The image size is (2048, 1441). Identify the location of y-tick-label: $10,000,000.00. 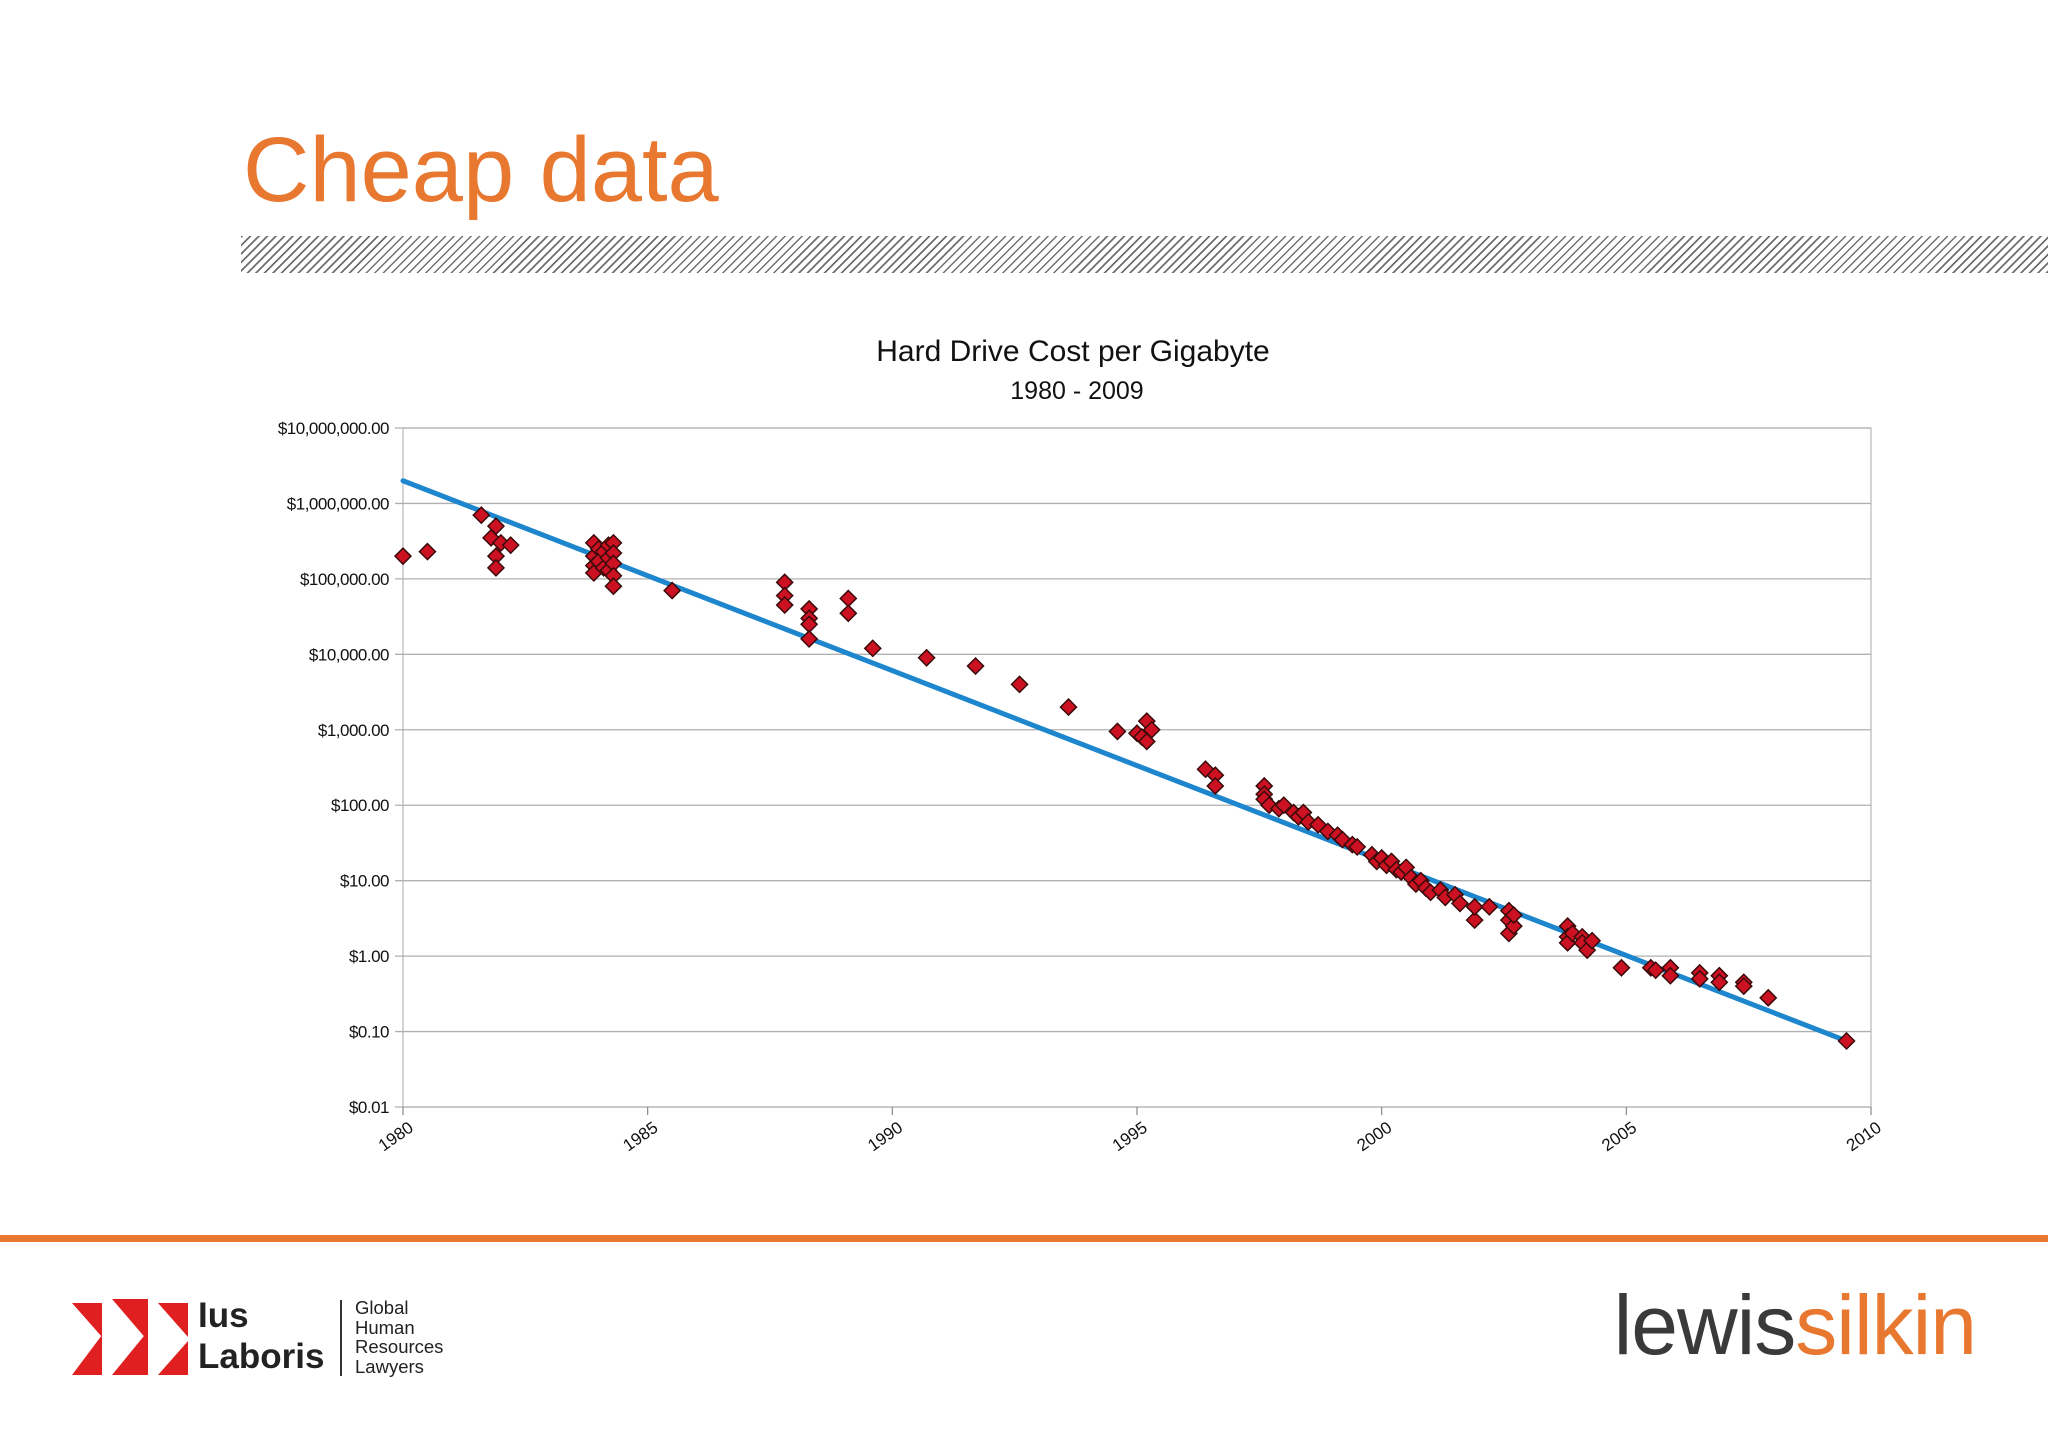
(333, 428).